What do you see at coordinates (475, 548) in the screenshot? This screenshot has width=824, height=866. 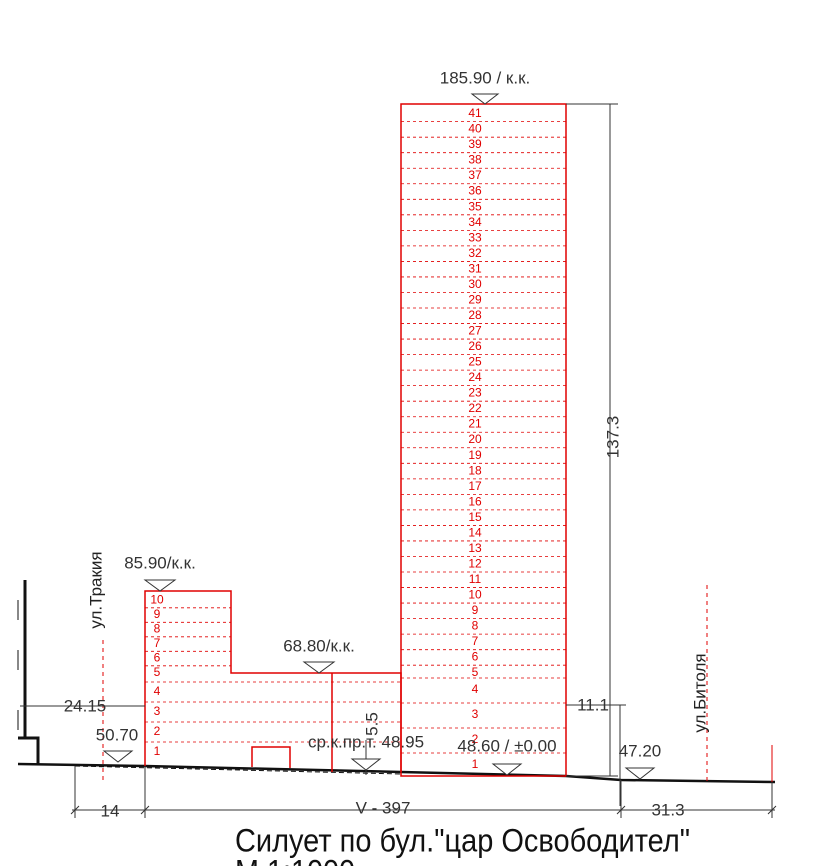 I see `floor-number: 13` at bounding box center [475, 548].